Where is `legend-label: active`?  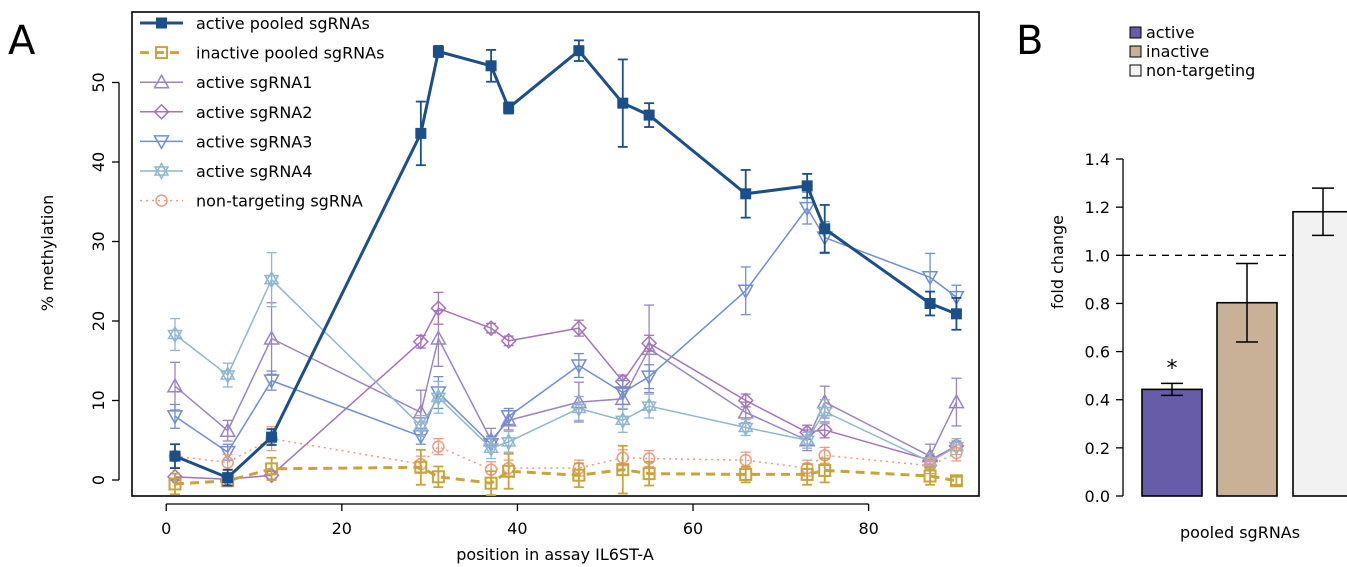
legend-label: active is located at coordinates (1170, 32).